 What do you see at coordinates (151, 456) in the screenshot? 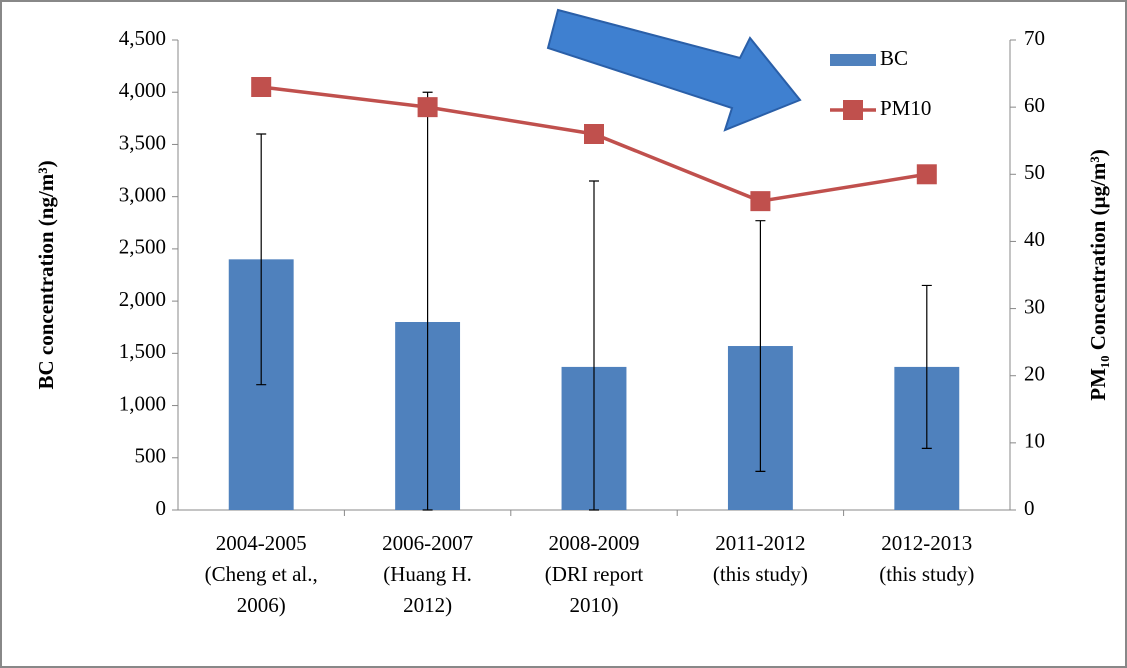
I see `y-tick-label: 500` at bounding box center [151, 456].